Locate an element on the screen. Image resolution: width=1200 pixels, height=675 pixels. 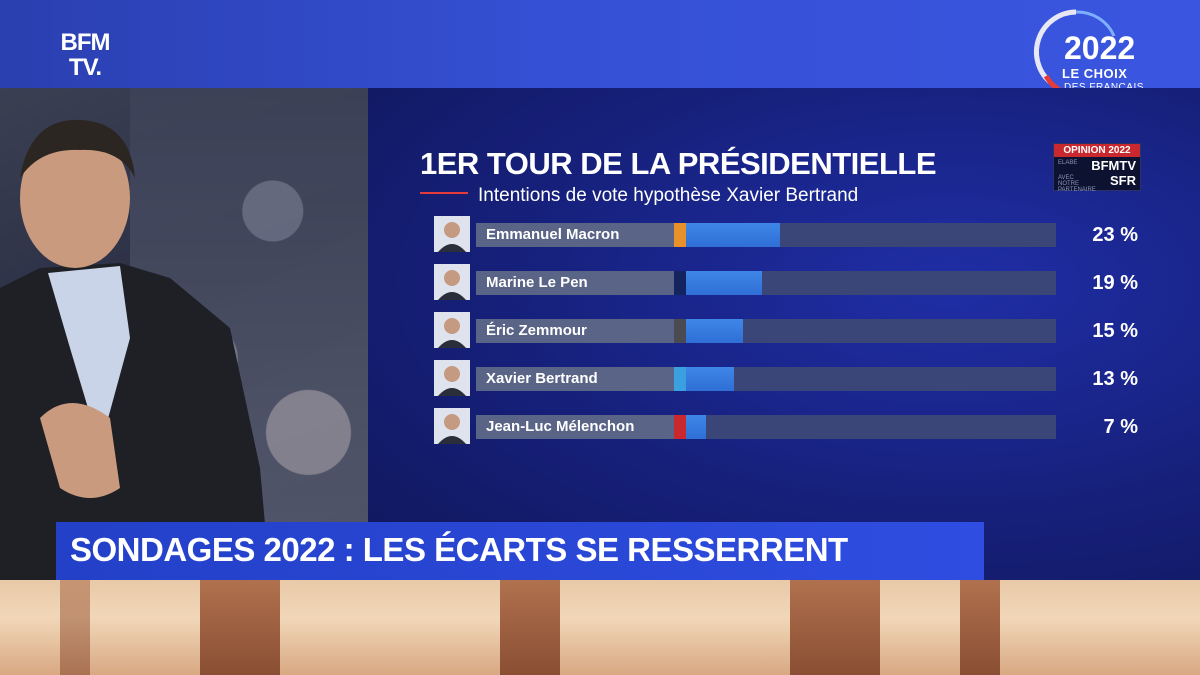
value-label: 7 % is located at coordinates (1120, 427).